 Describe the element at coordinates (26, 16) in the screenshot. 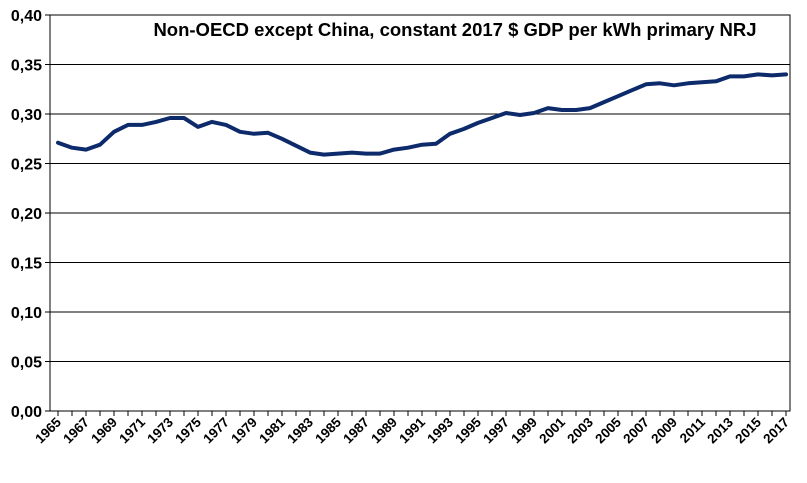

I see `y-tick-label: 0,40` at that location.